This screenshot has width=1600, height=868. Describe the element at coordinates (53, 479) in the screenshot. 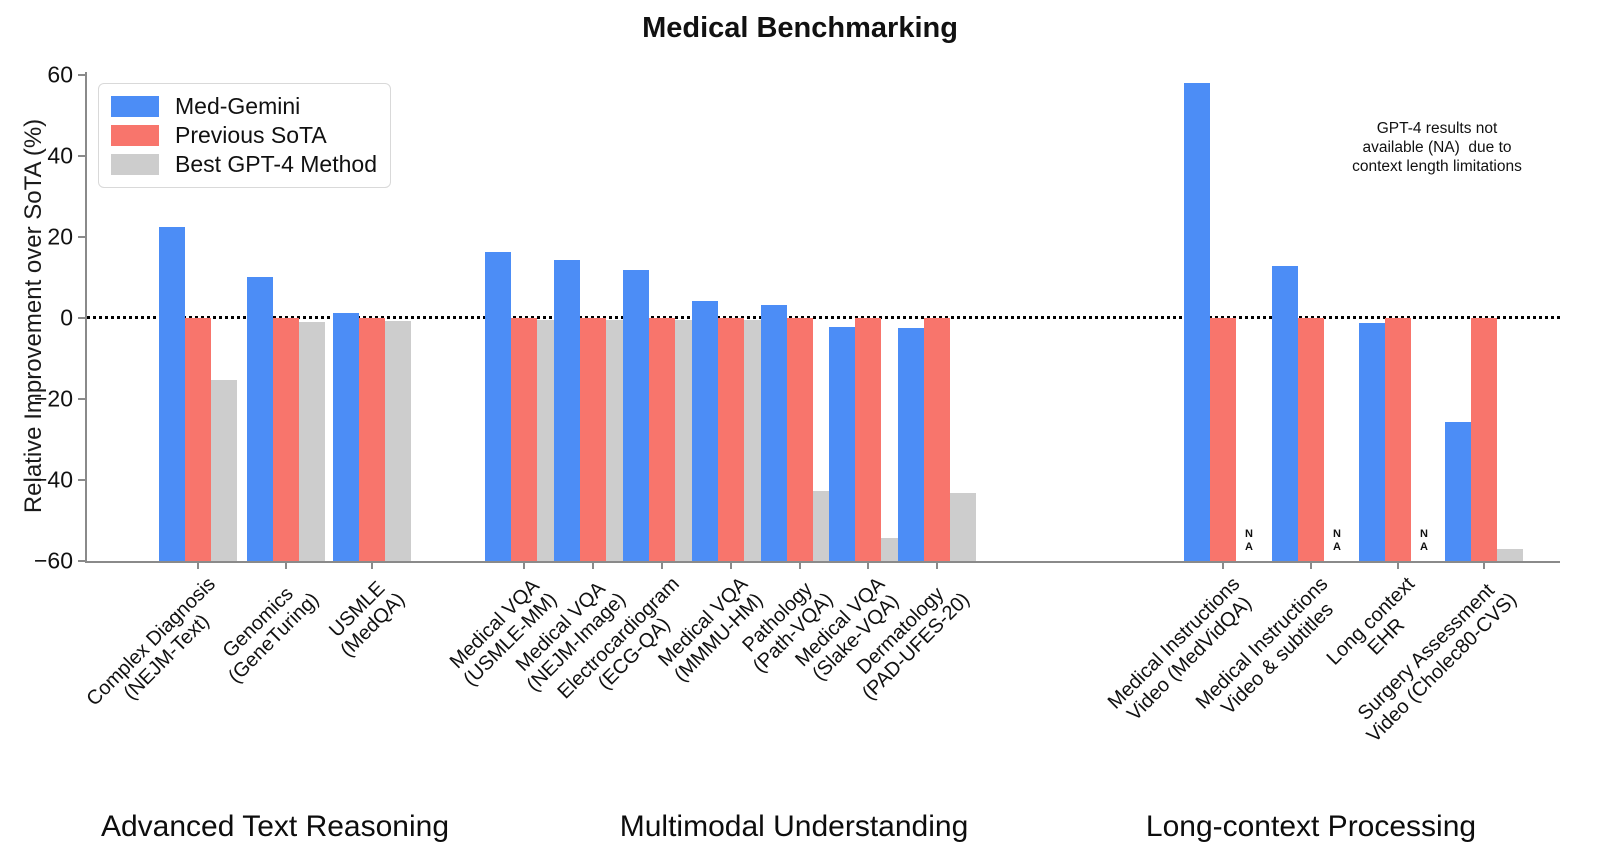

I see `y-tick-label-5: −40` at that location.